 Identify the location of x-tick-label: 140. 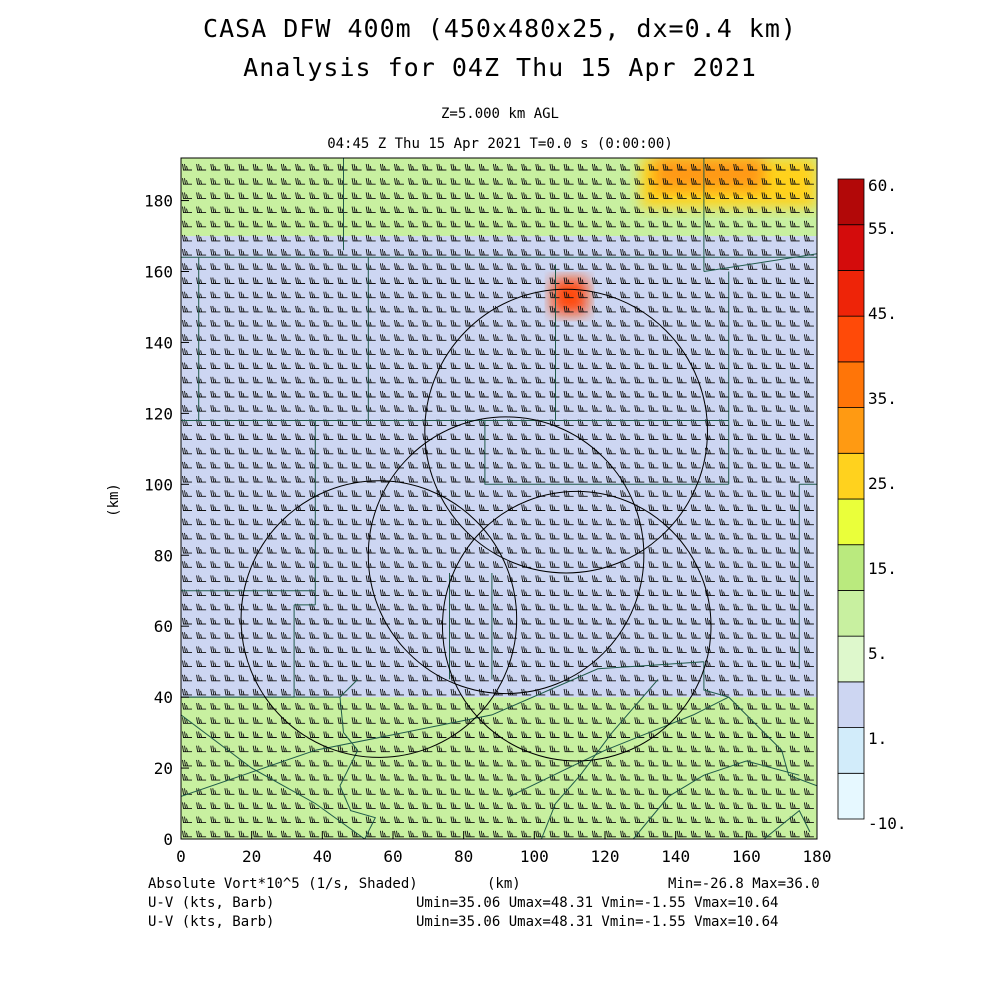
(675, 856).